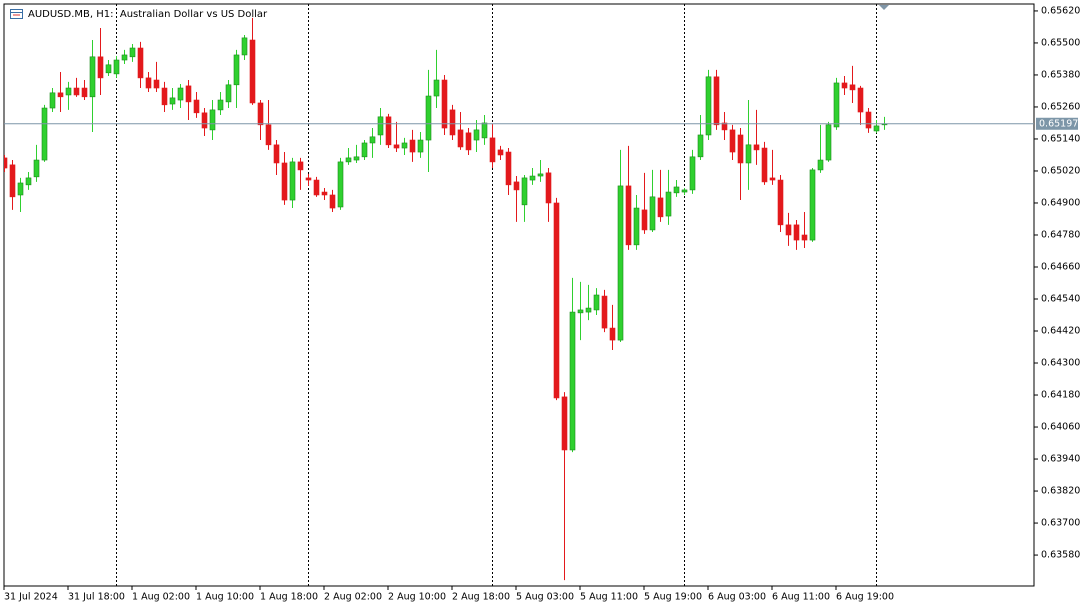 The height and width of the screenshot is (607, 1089). What do you see at coordinates (1060, 106) in the screenshot?
I see `y-tick-label: 0.65260` at bounding box center [1060, 106].